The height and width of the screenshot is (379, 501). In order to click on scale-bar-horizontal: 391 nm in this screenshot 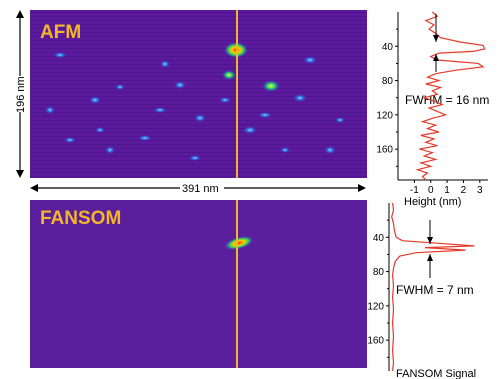, I will do `click(198, 188)`.